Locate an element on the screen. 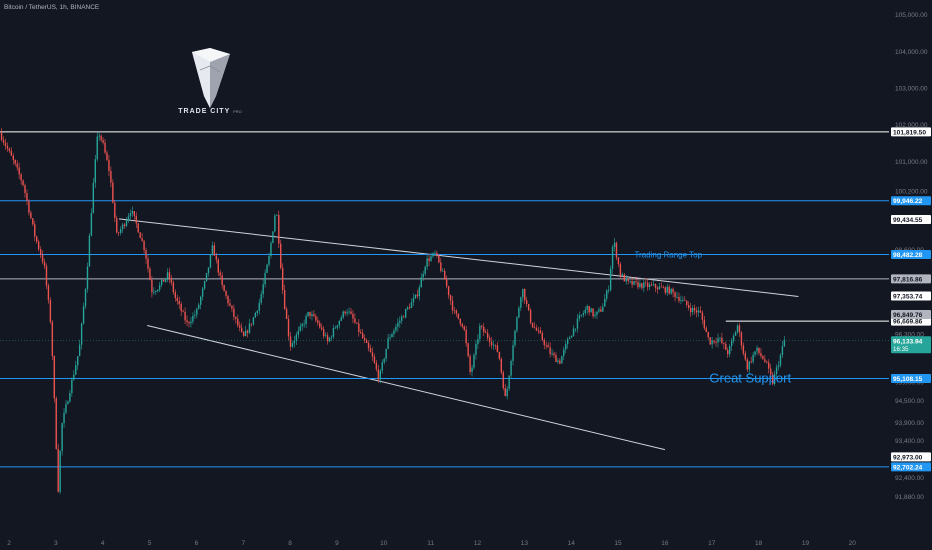  level-tag-7-bg is located at coordinates (911, 467).